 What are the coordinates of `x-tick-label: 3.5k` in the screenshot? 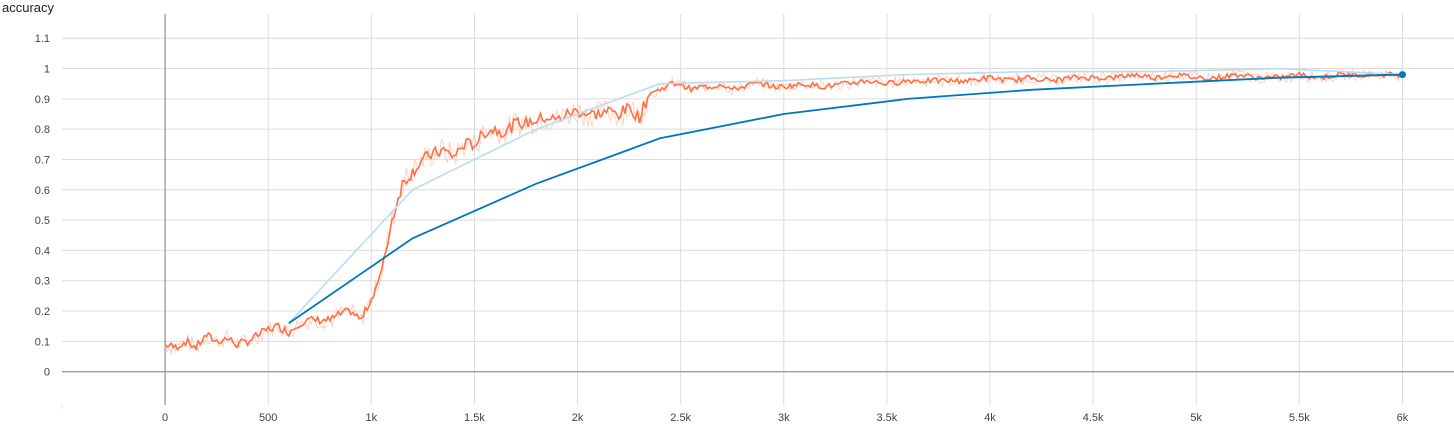 It's located at (886, 418).